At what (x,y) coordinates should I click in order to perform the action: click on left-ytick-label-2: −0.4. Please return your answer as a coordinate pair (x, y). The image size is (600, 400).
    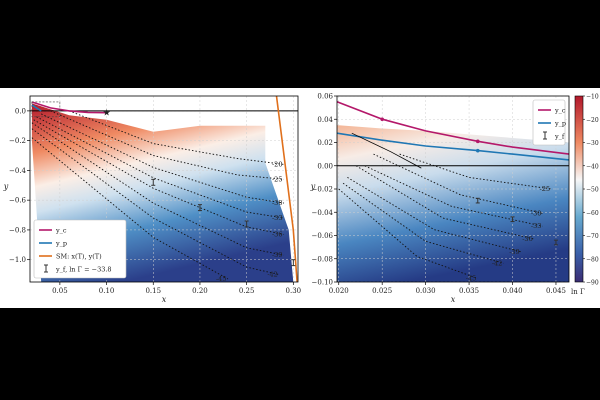
    Looking at the image, I should click on (18, 171).